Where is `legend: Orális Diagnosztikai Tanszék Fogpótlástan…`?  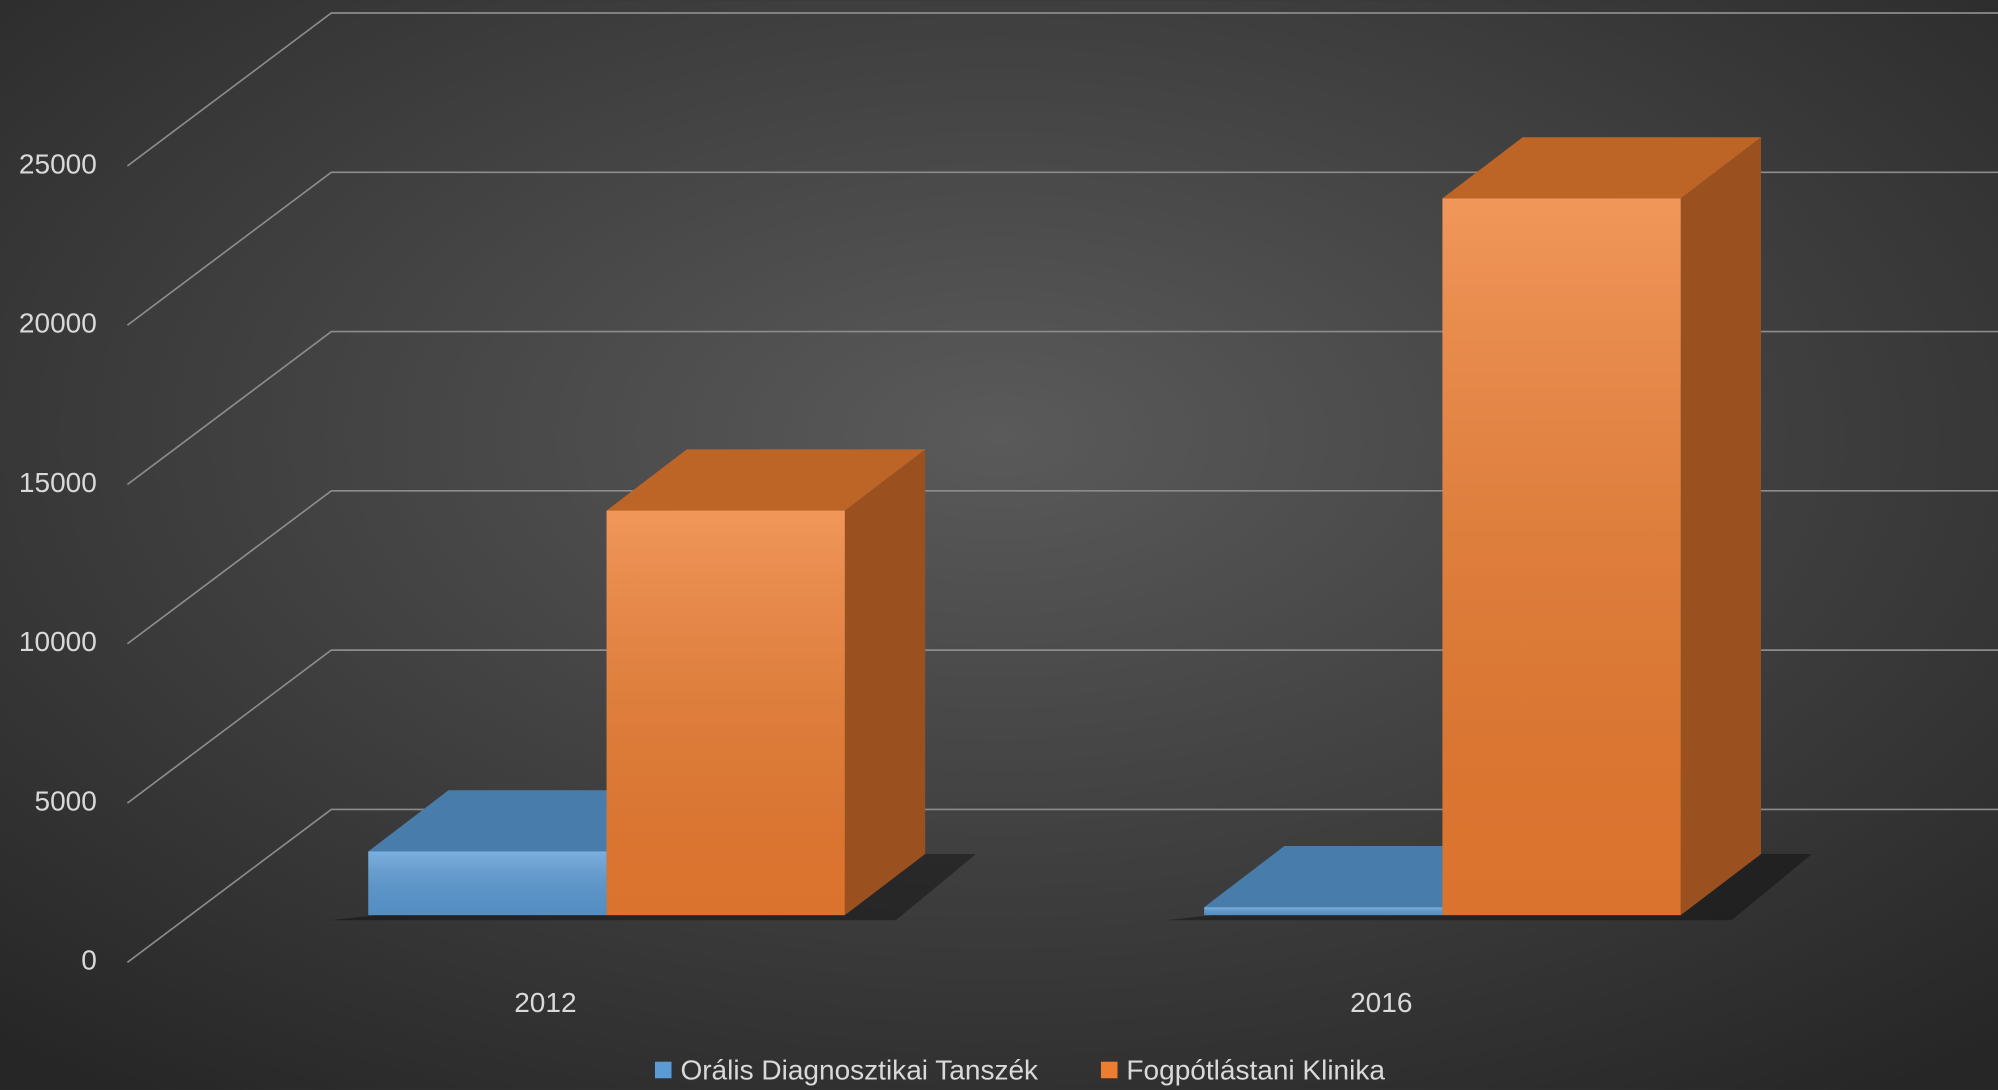 legend: Orális Diagnosztikai Tanszék Fogpótlástan… is located at coordinates (1019, 1069).